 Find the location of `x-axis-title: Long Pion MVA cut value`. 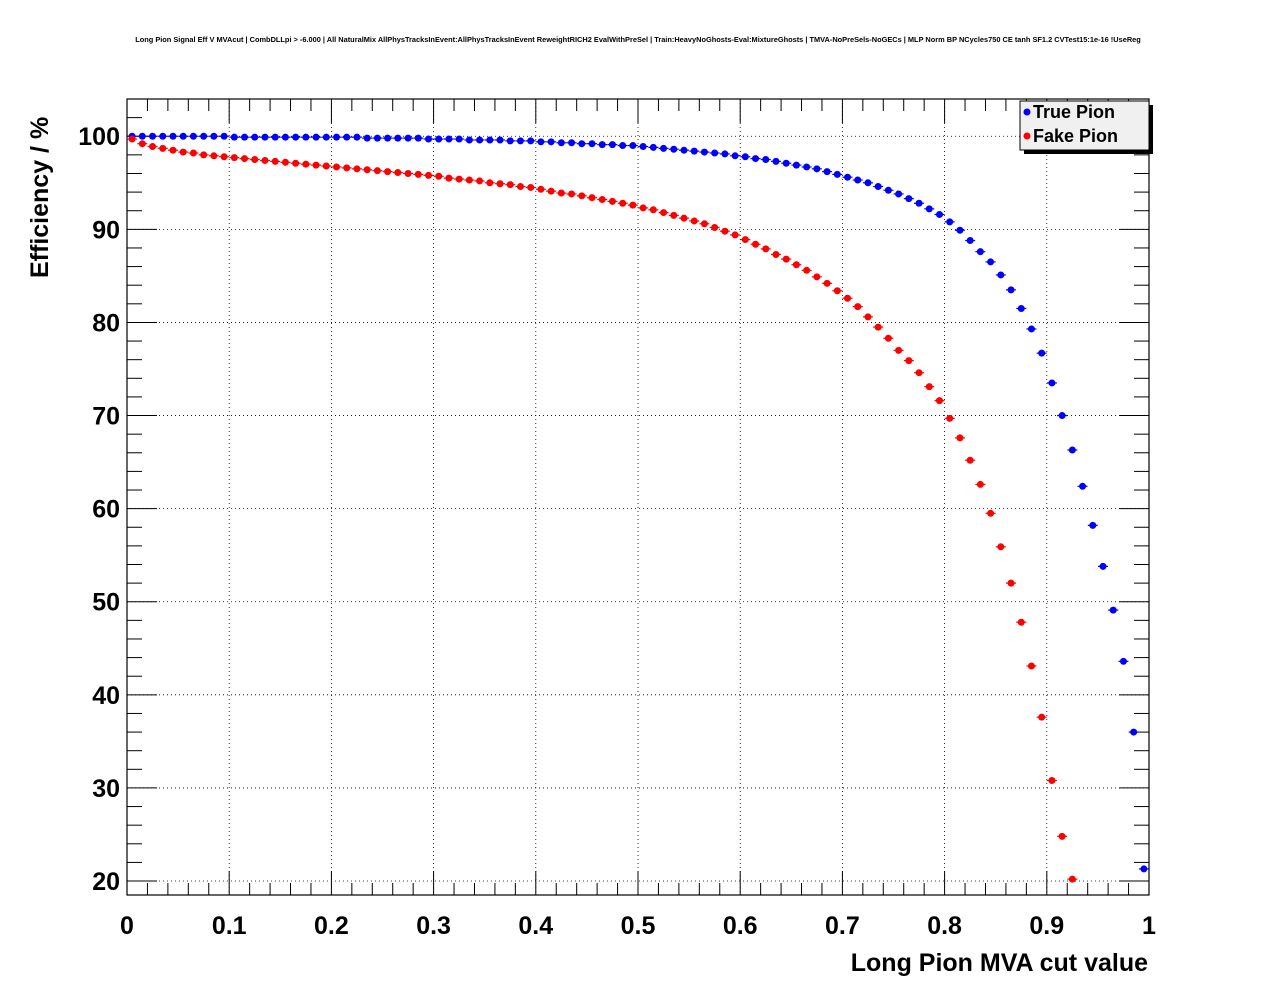

x-axis-title: Long Pion MVA cut value is located at coordinates (999, 963).